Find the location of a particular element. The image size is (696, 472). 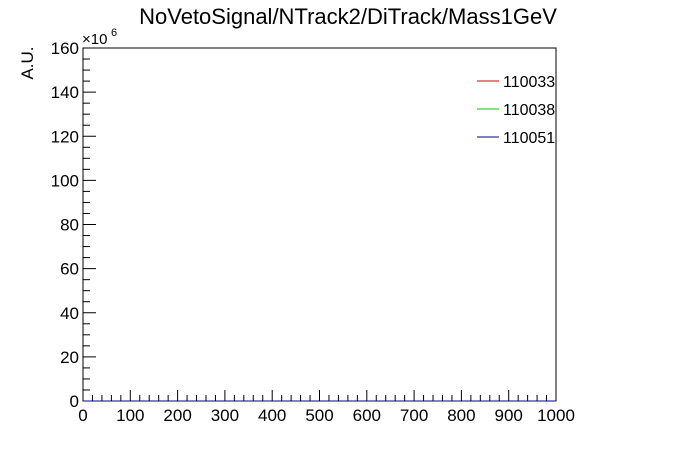

x-tick-label: 500 is located at coordinates (319, 415).